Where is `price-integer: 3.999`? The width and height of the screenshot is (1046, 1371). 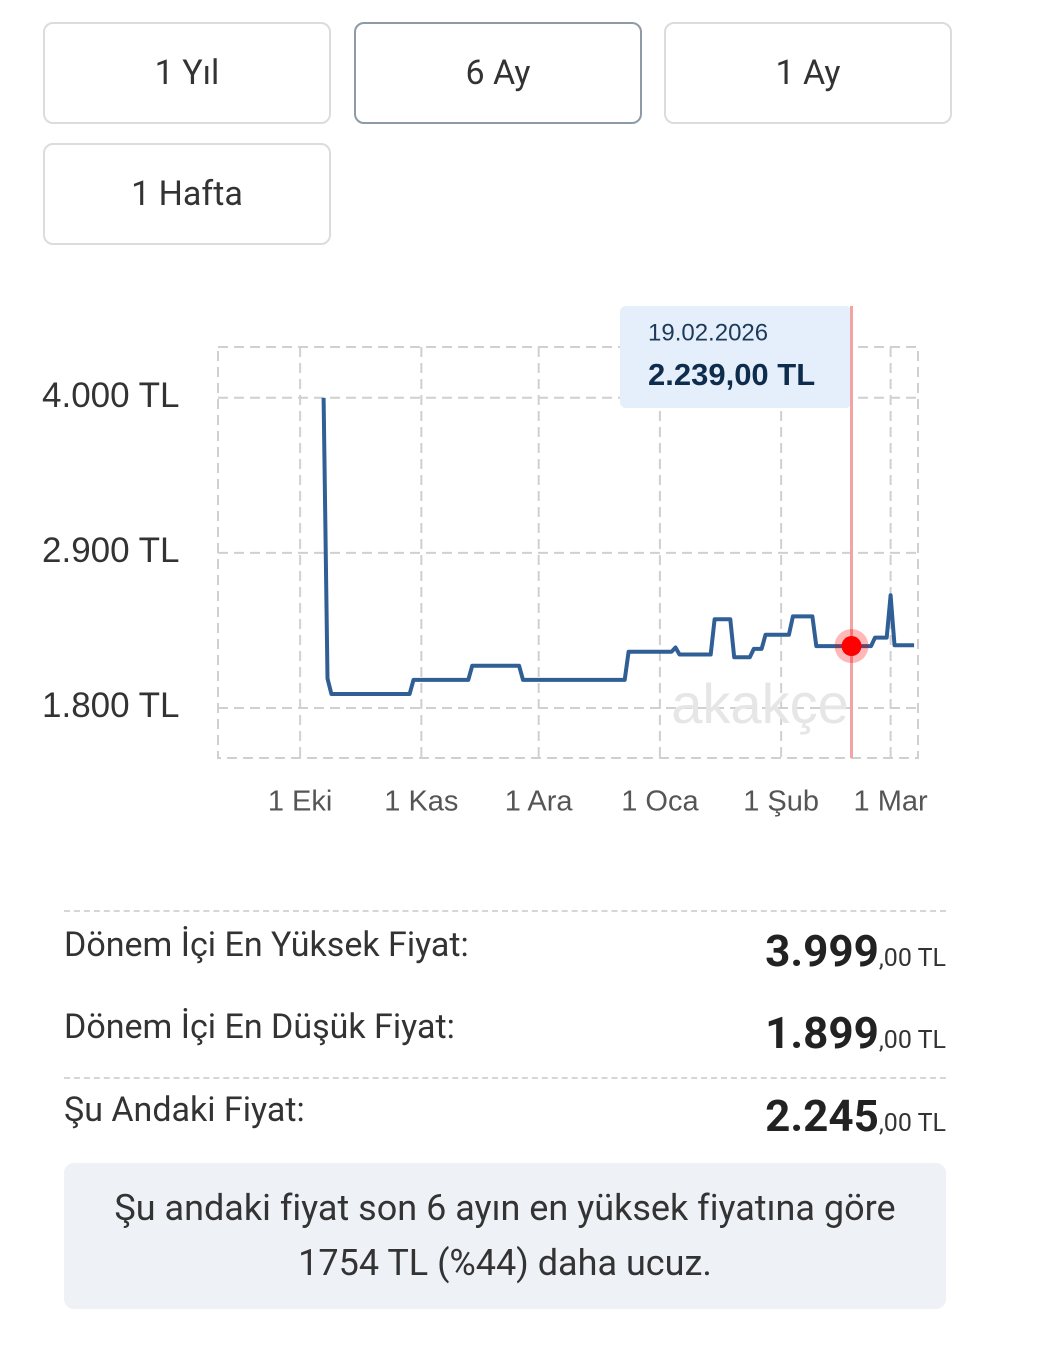
price-integer: 3.999 is located at coordinates (822, 951).